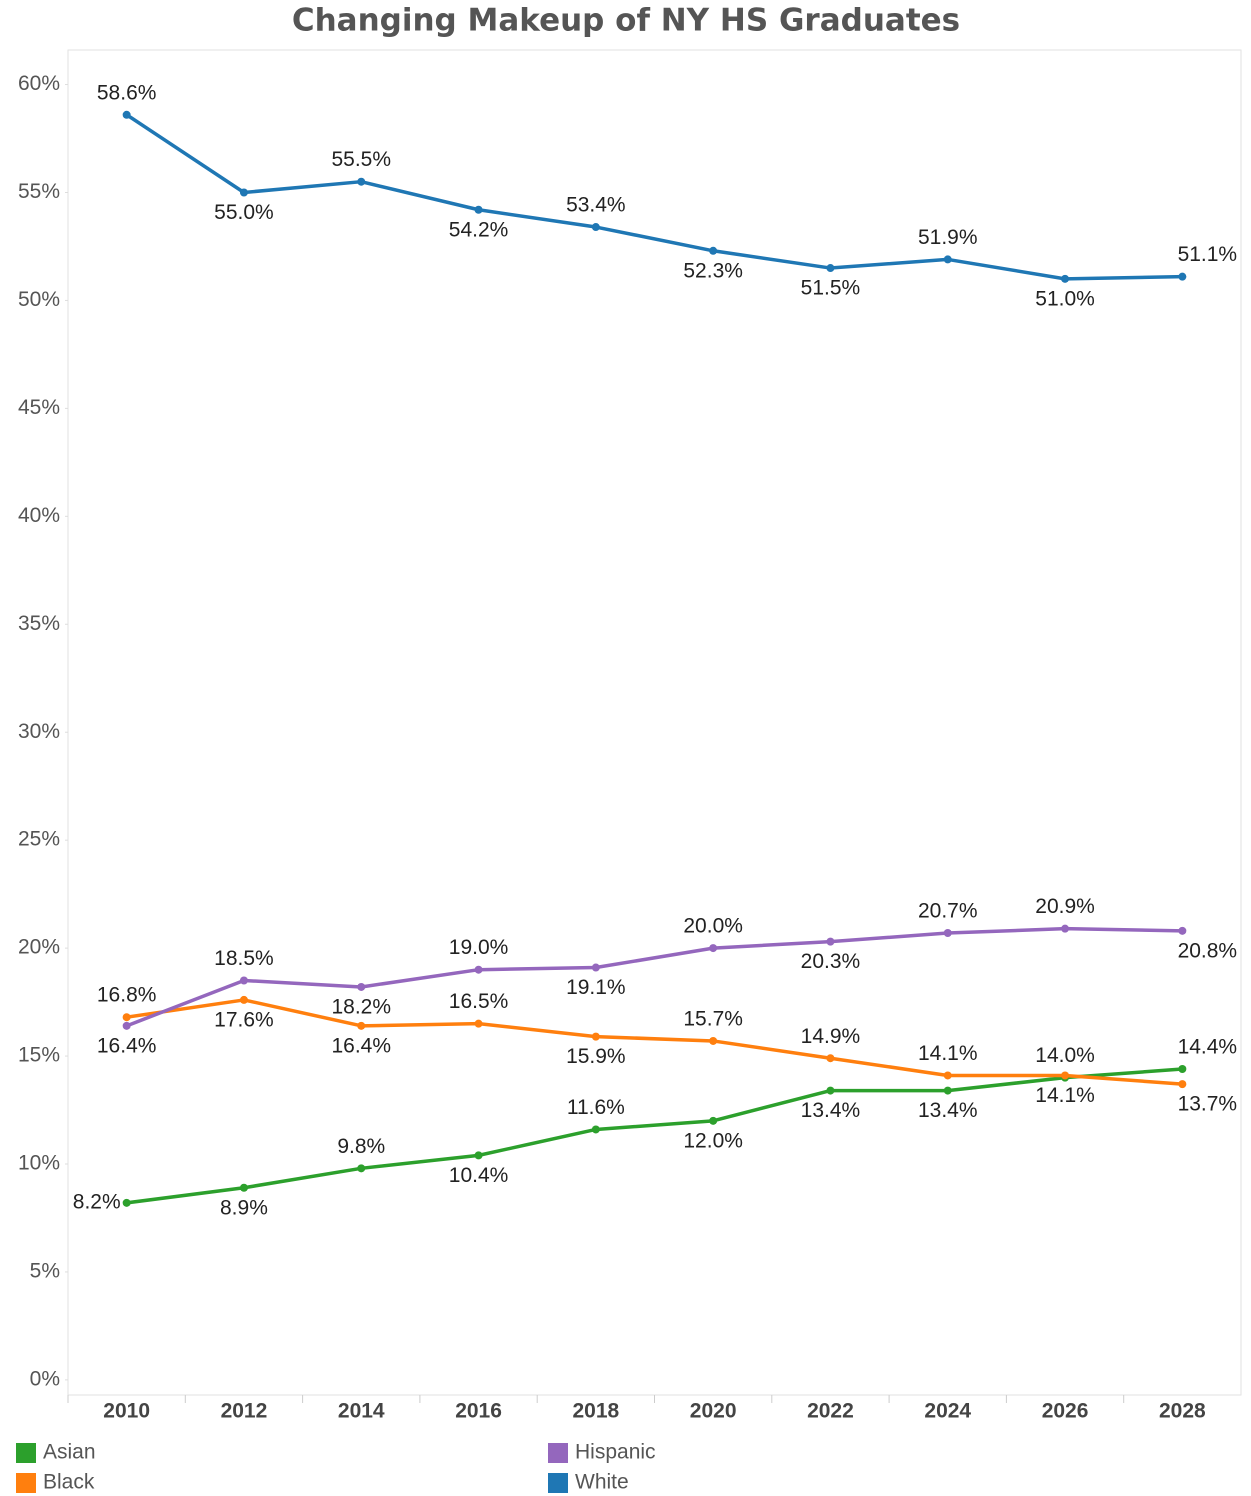  What do you see at coordinates (479, 947) in the screenshot?
I see `data-label: 19.0%` at bounding box center [479, 947].